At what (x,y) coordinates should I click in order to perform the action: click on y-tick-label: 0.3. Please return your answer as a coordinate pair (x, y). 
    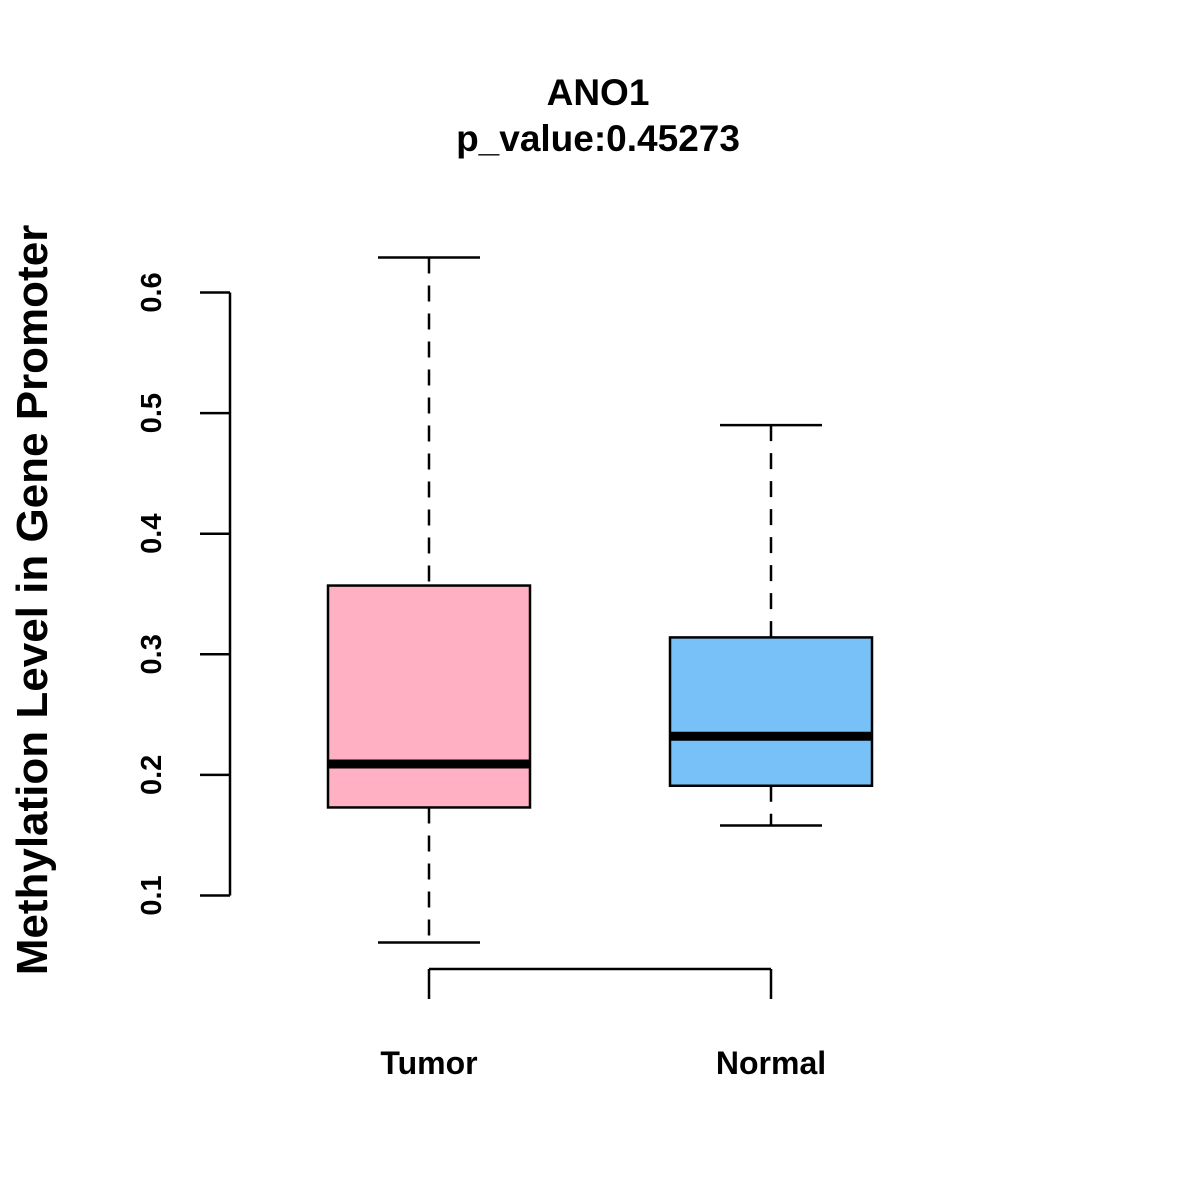
    Looking at the image, I should click on (152, 654).